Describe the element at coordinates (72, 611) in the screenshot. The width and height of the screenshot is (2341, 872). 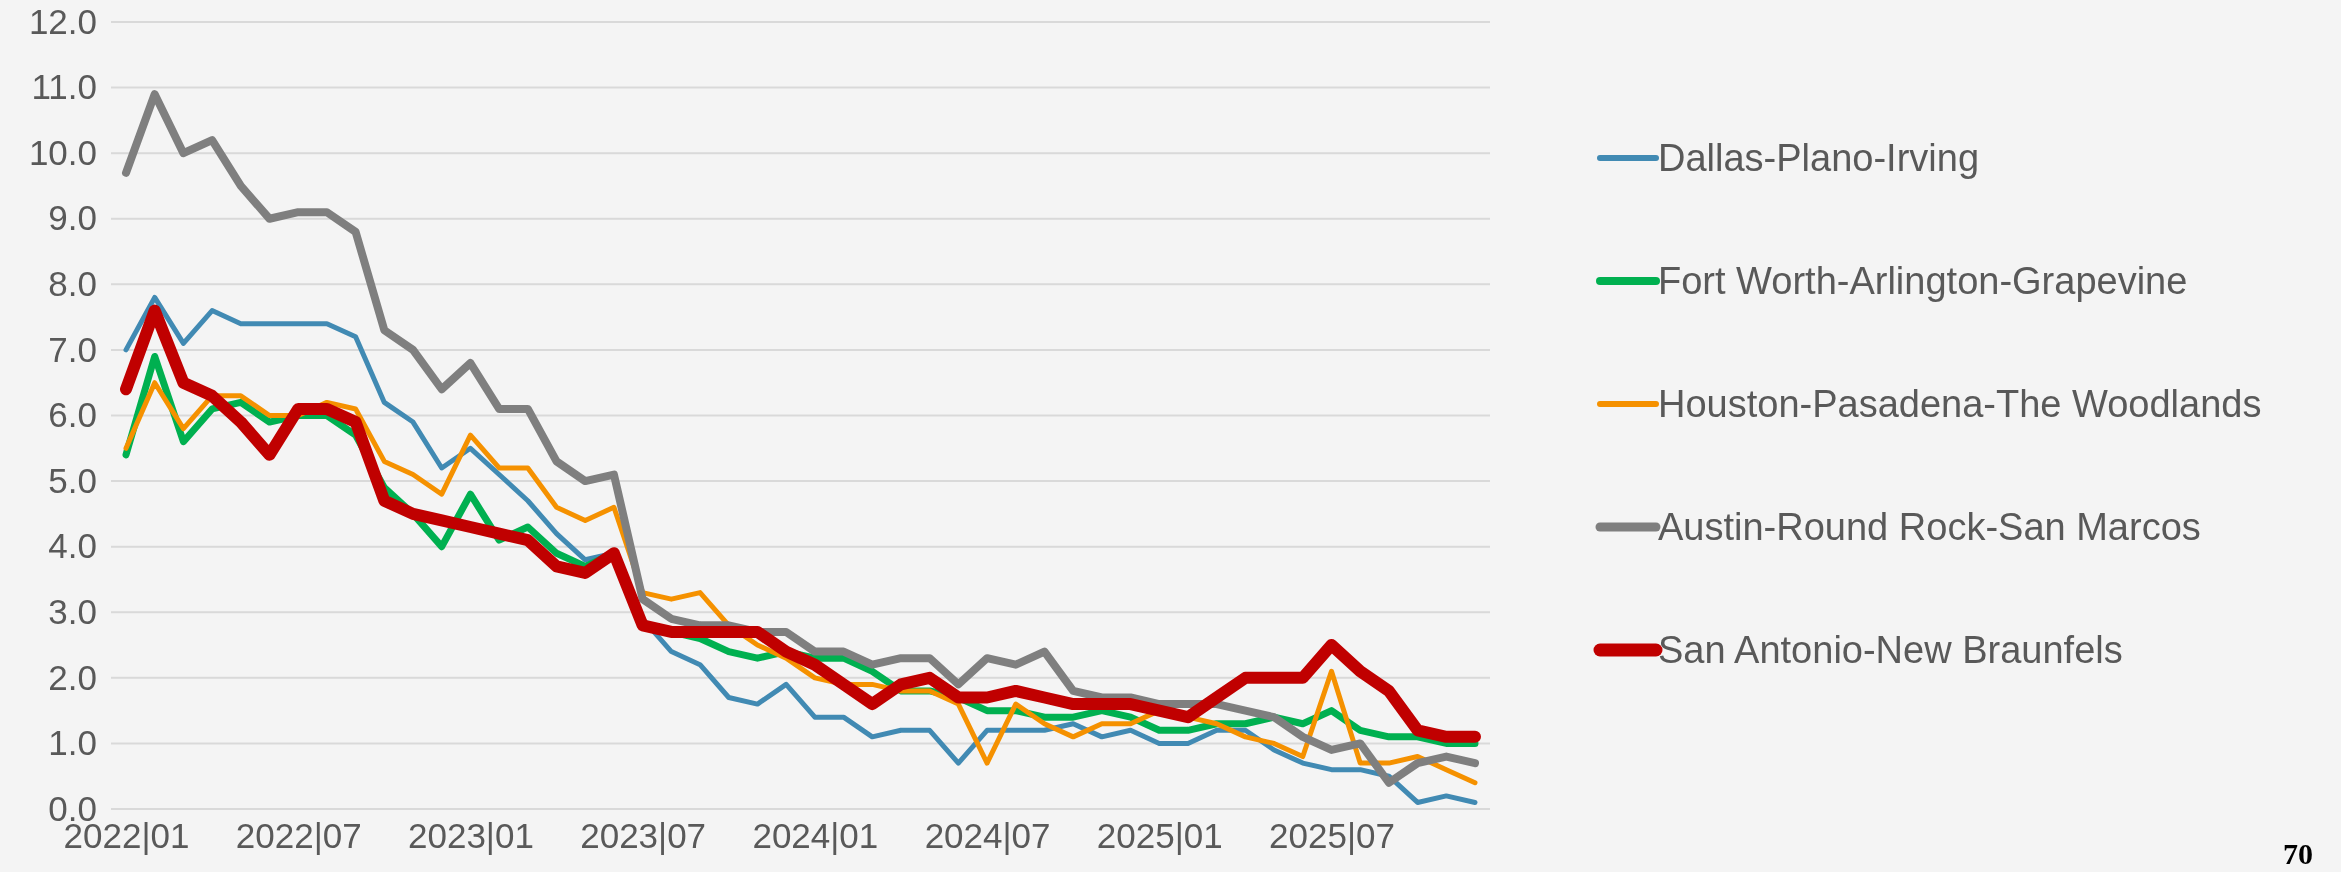
I see `y-tick-label: 3.0` at that location.